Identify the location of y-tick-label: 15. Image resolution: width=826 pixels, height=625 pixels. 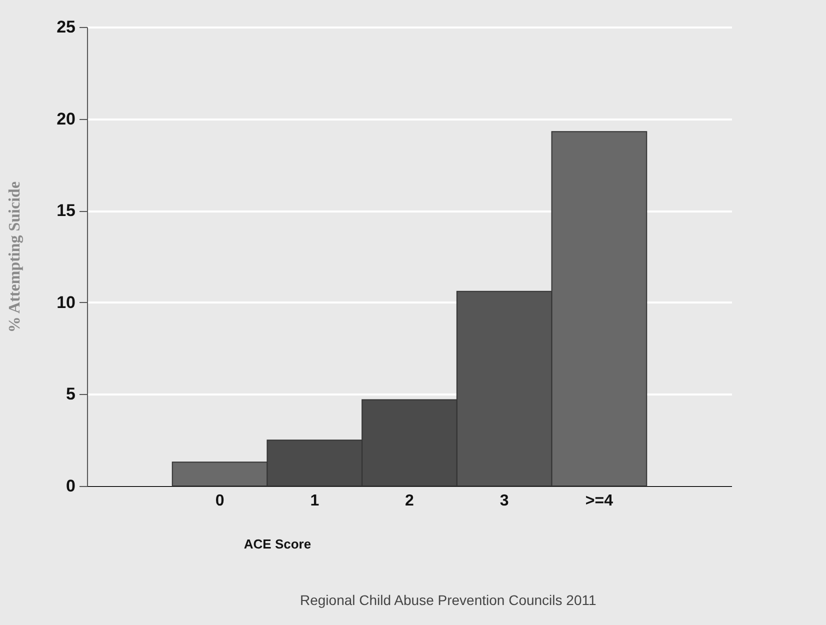
(66, 210).